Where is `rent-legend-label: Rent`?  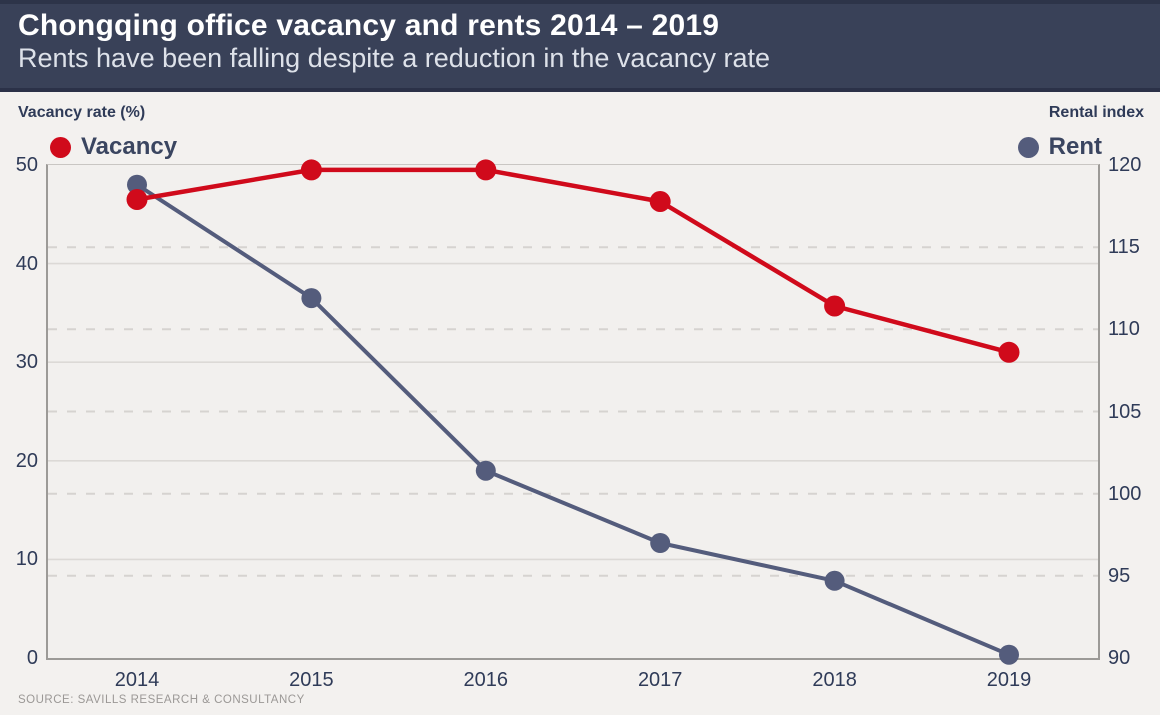 rent-legend-label: Rent is located at coordinates (1075, 146).